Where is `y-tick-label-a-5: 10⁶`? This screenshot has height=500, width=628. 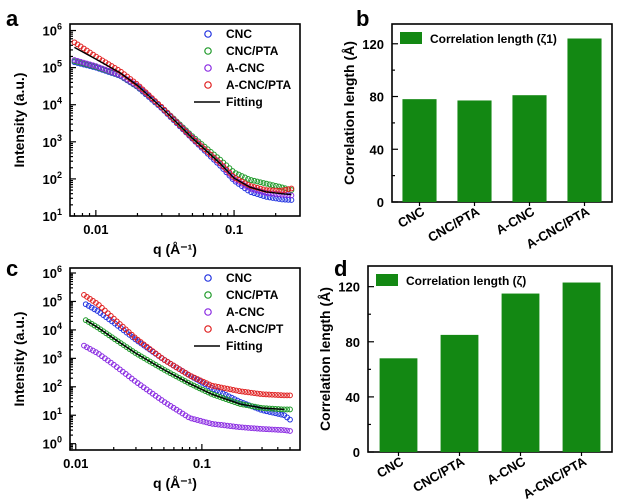 y-tick-label-a-5: 10⁶ is located at coordinates (52, 30).